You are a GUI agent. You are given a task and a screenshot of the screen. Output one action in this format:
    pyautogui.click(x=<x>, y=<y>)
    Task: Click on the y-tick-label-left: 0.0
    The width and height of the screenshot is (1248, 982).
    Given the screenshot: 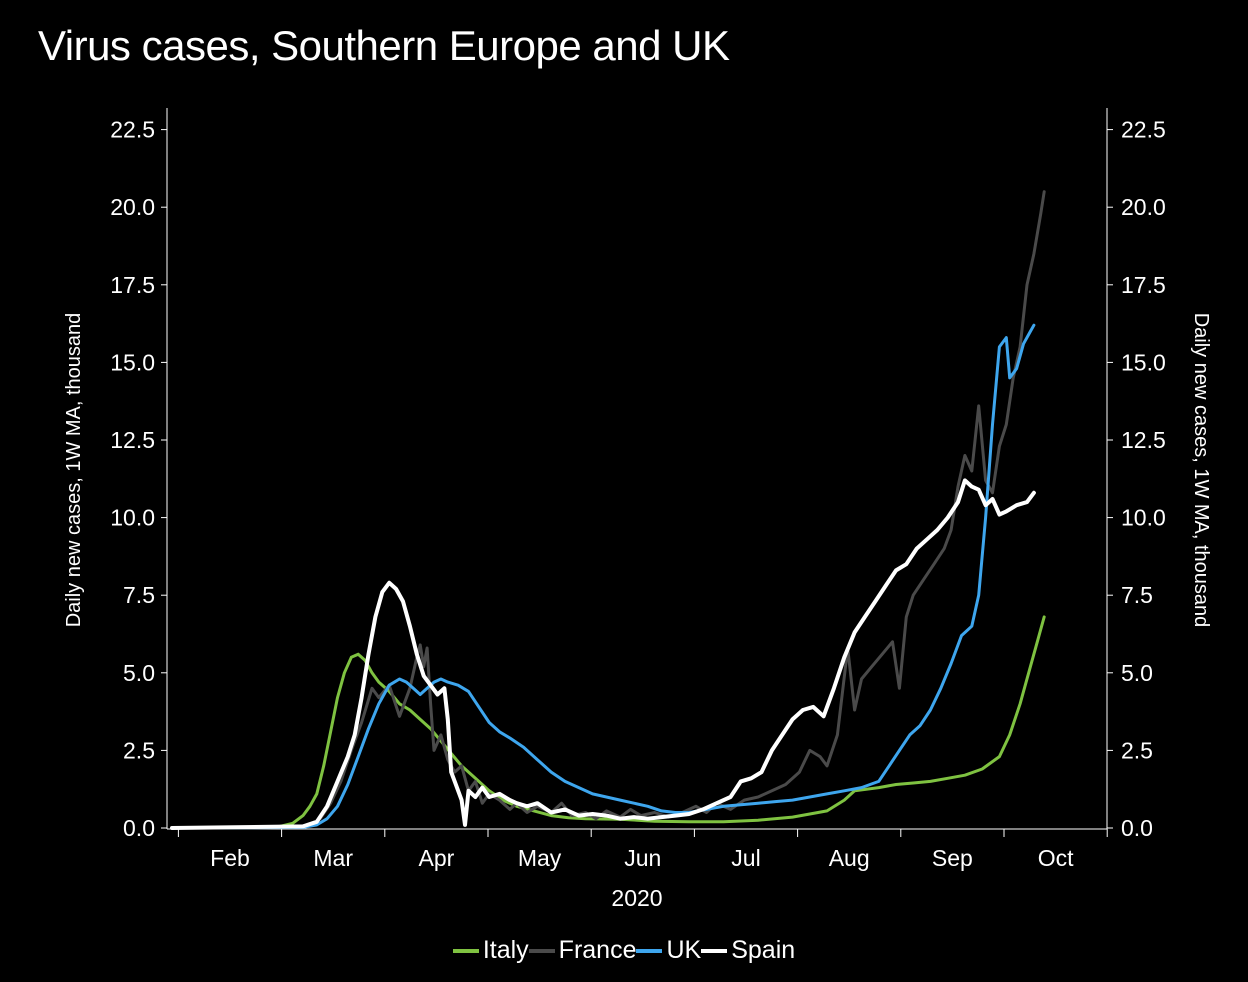 What is the action you would take?
    pyautogui.click(x=139, y=828)
    